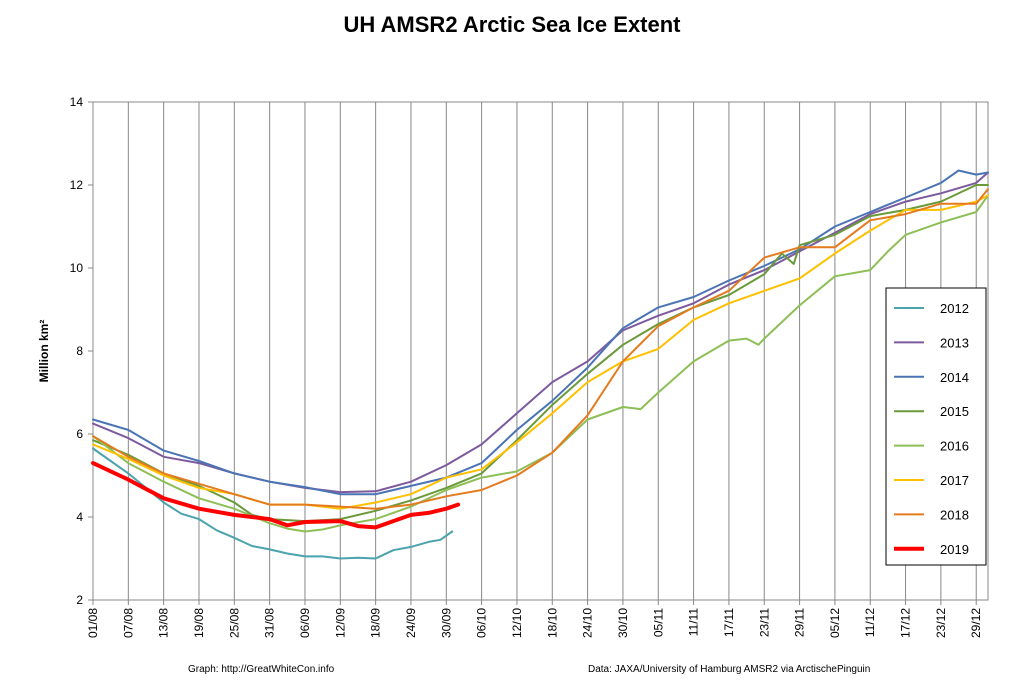 Image resolution: width=1024 pixels, height=698 pixels. Describe the element at coordinates (234, 623) in the screenshot. I see `x-tick-label: 25/08` at that location.